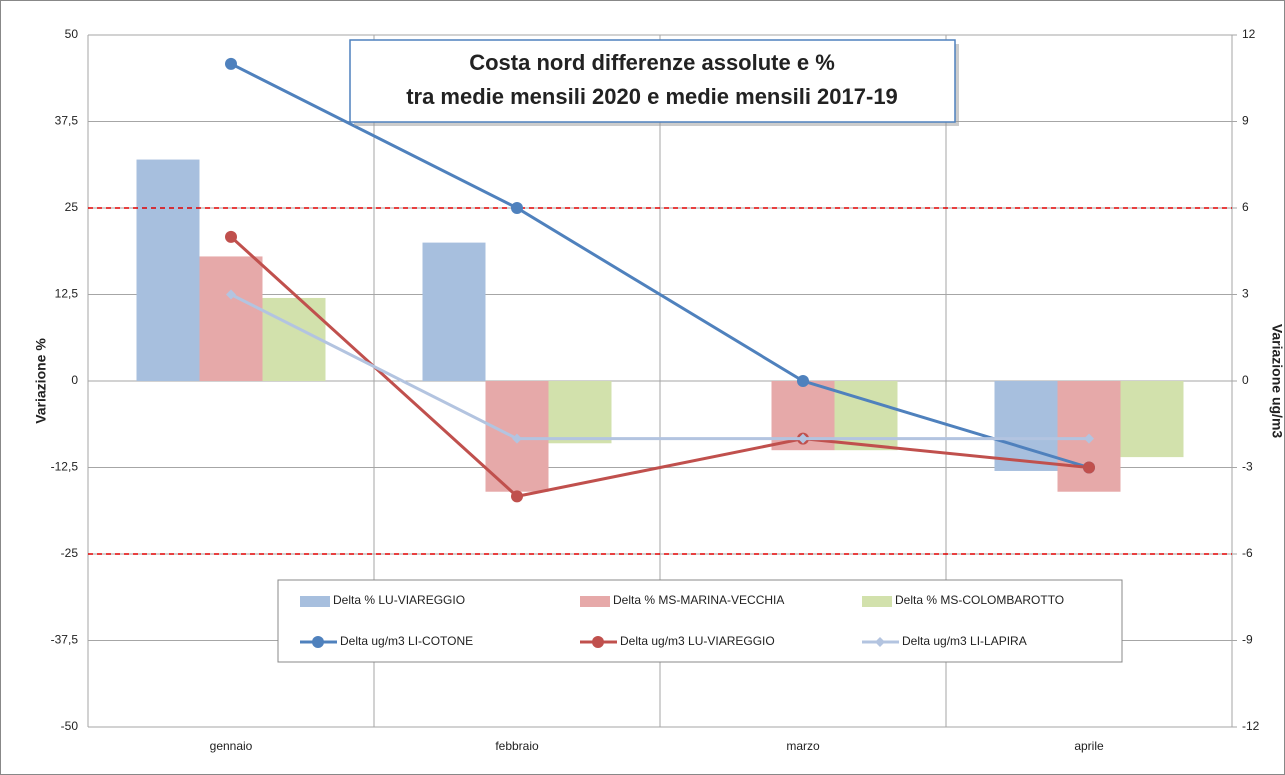 The width and height of the screenshot is (1285, 775). I want to click on y2-tick-label: 3, so click(1245, 294).